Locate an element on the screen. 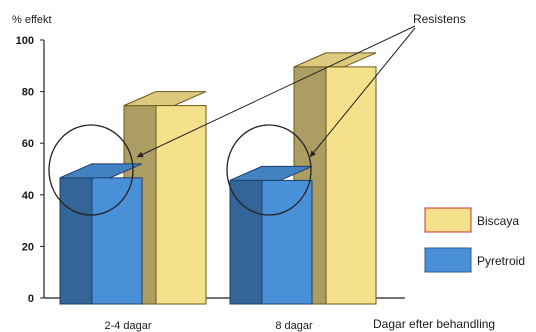 This screenshot has height=332, width=536. y-axis-label: % effekt is located at coordinates (32, 20).